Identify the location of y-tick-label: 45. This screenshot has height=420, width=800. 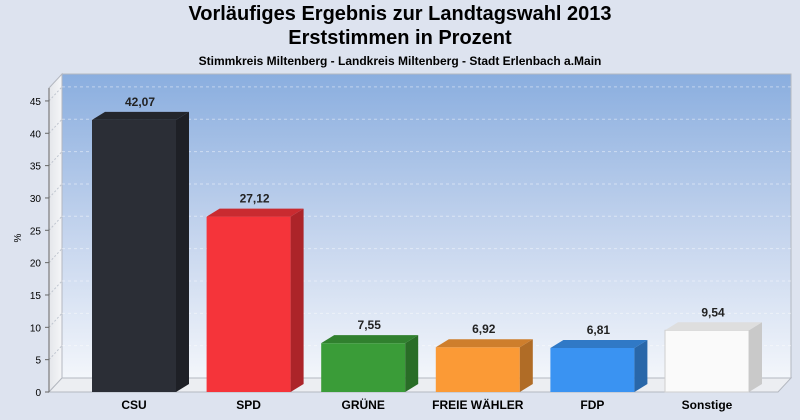
(36, 102).